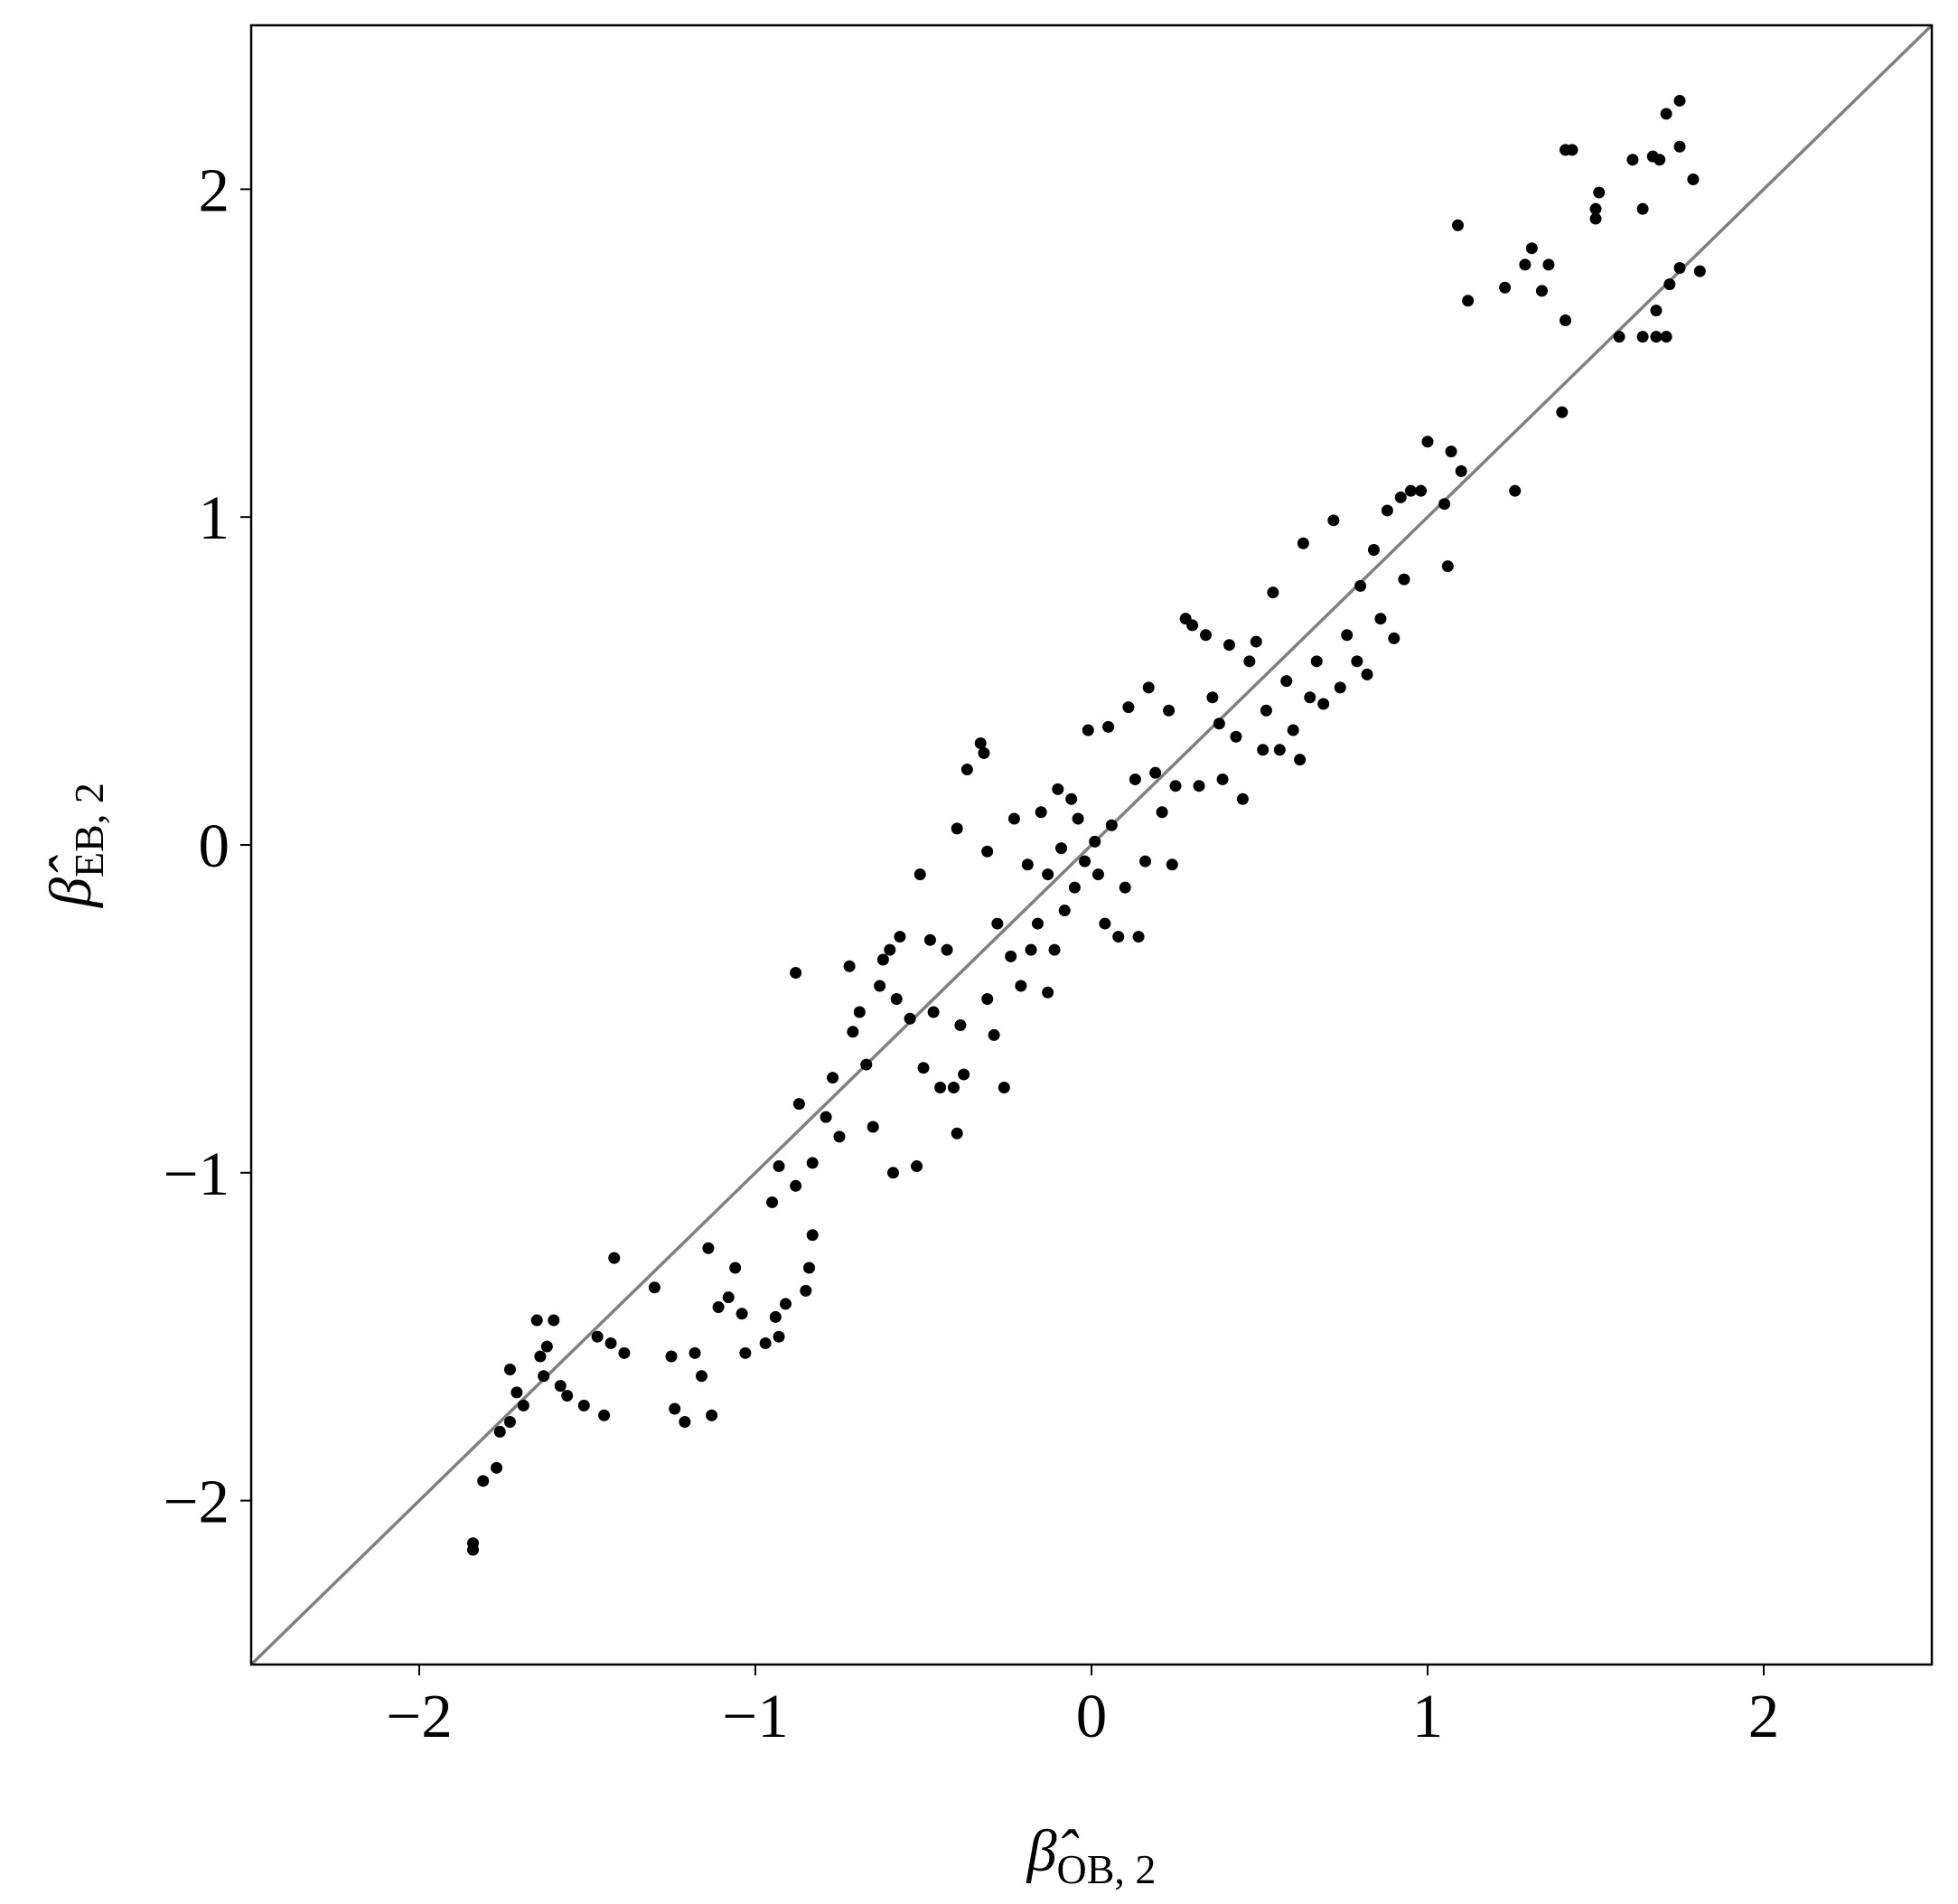 The height and width of the screenshot is (1904, 1958). I want to click on x-label-subscript: OB, 2, so click(1106, 1869).